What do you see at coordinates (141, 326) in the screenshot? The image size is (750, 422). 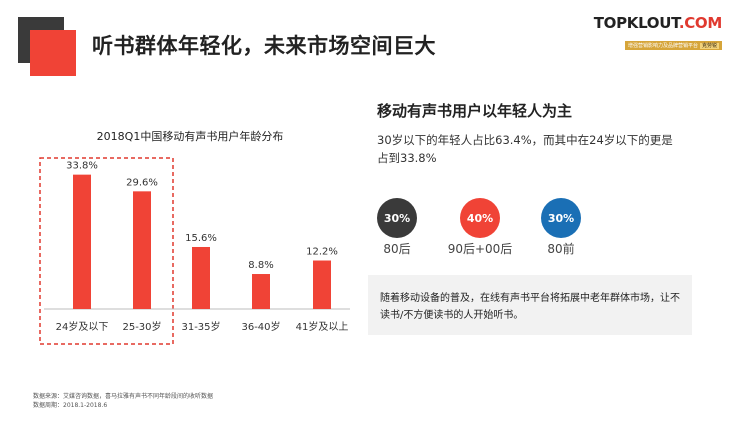 I see `x-tick-label-1: 25-30岁` at bounding box center [141, 326].